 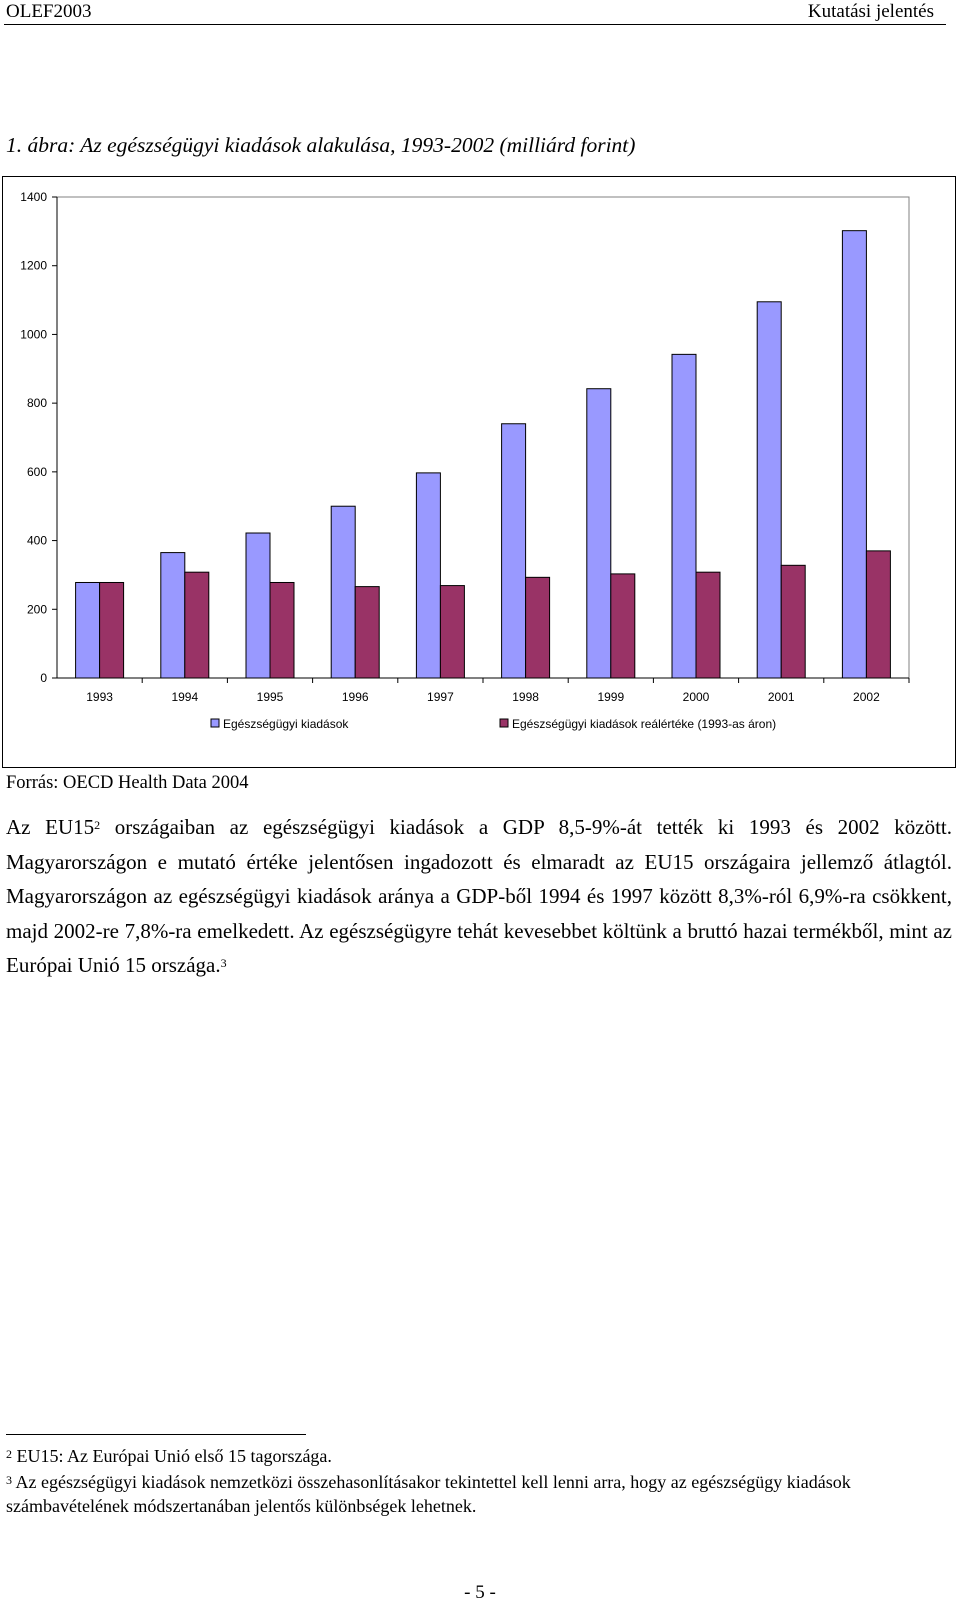 What do you see at coordinates (184, 697) in the screenshot?
I see `x-tick-label: 1994` at bounding box center [184, 697].